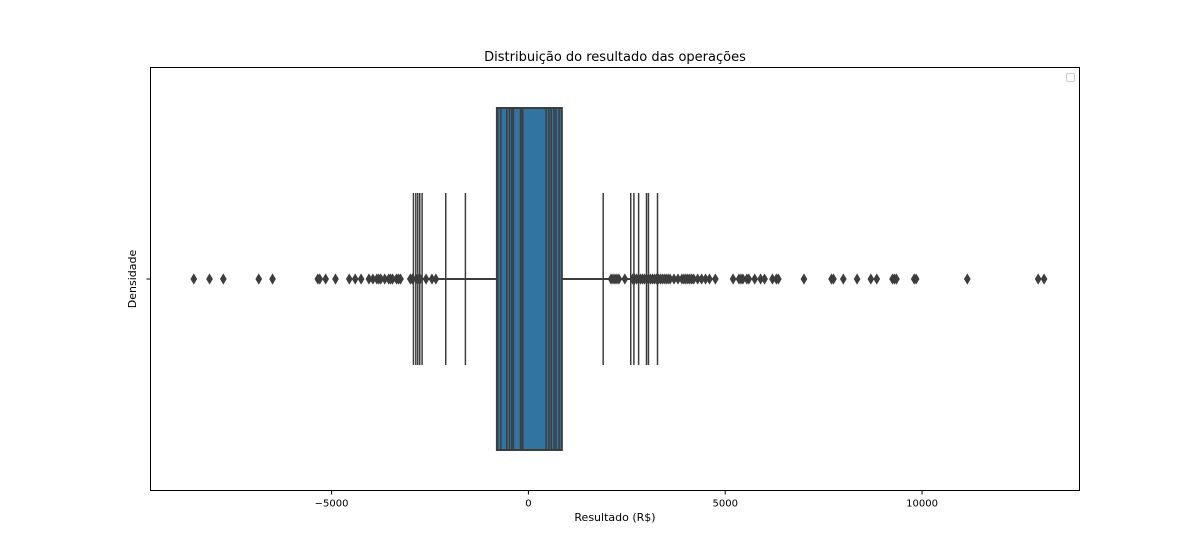 The image size is (1200, 560). I want to click on y-axis-label: Densidade, so click(132, 279).